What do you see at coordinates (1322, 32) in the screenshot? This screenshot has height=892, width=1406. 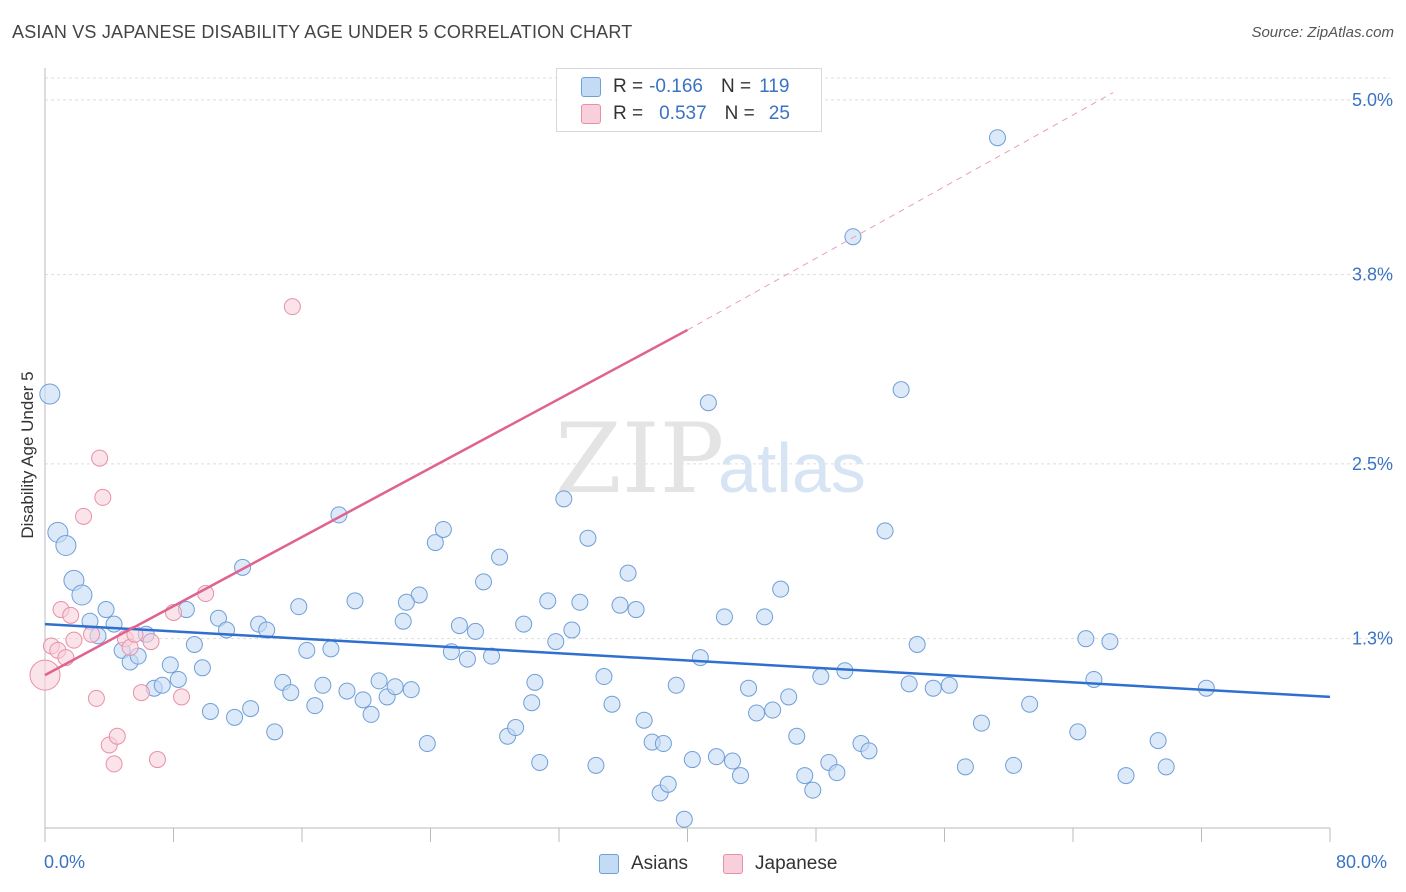 I see `source-label: Source: ZipAtlas.com` at bounding box center [1322, 32].